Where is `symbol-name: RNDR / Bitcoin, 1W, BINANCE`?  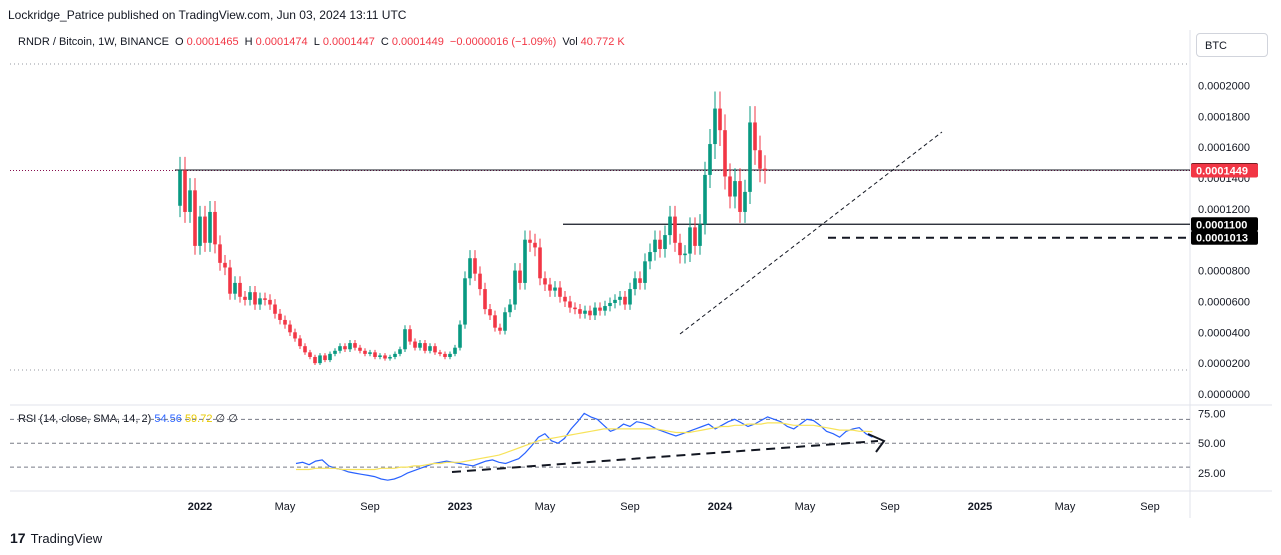
symbol-name: RNDR / Bitcoin, 1W, BINANCE is located at coordinates (93, 42).